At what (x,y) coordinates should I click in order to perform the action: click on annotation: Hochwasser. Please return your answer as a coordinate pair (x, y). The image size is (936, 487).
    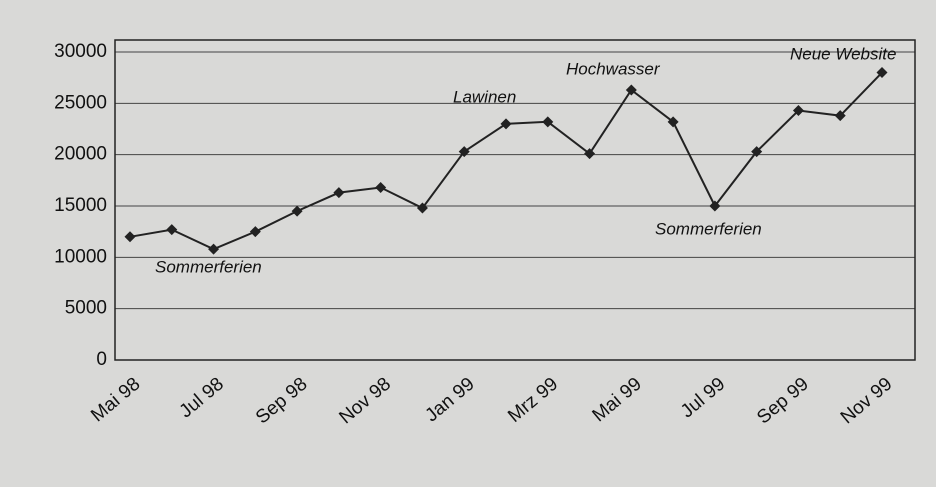
    Looking at the image, I should click on (613, 68).